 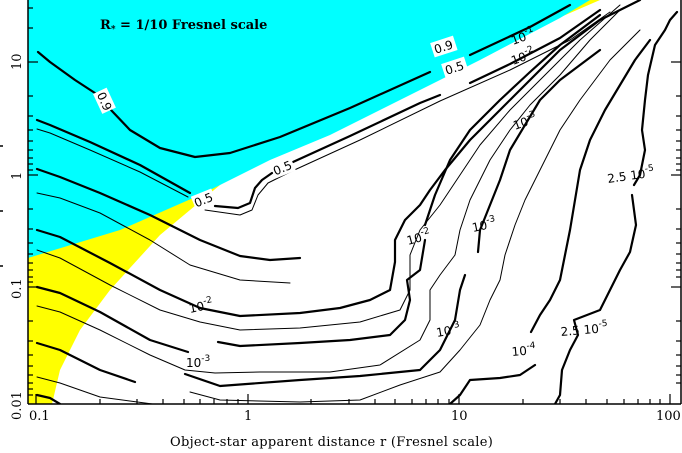 I want to click on y-tick-10: 10, so click(x=17, y=61).